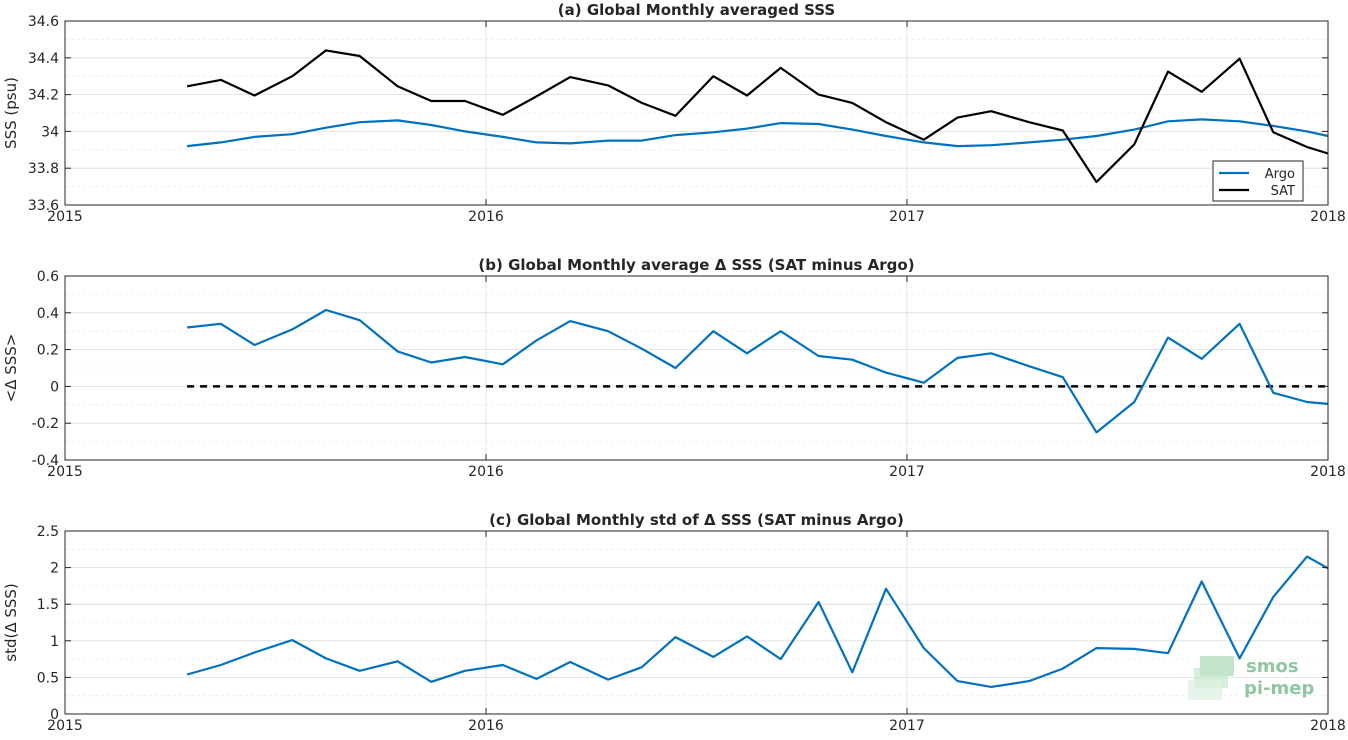  What do you see at coordinates (43, 59) in the screenshot?
I see `y-tick-label: 34.4` at bounding box center [43, 59].